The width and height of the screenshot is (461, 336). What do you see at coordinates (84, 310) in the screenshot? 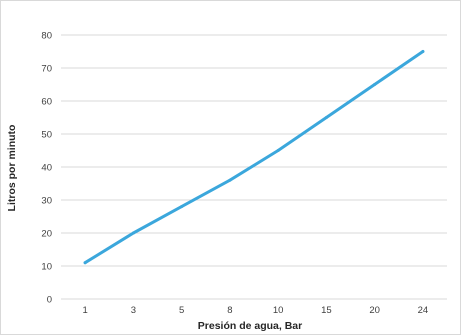
I see `x-tick-label: 1` at bounding box center [84, 310].